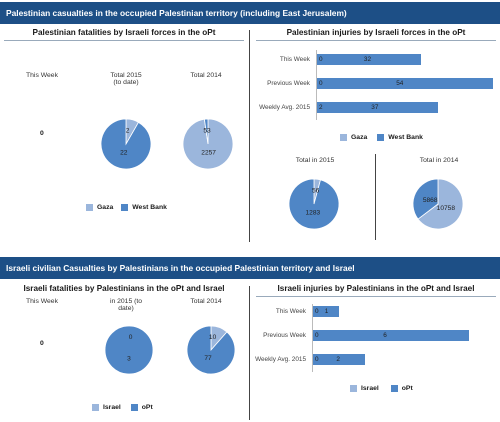 The height and width of the screenshot is (422, 500). What do you see at coordinates (439, 160) in the screenshot?
I see `s1-inj-total2014-label: Total in 2014` at bounding box center [439, 160].